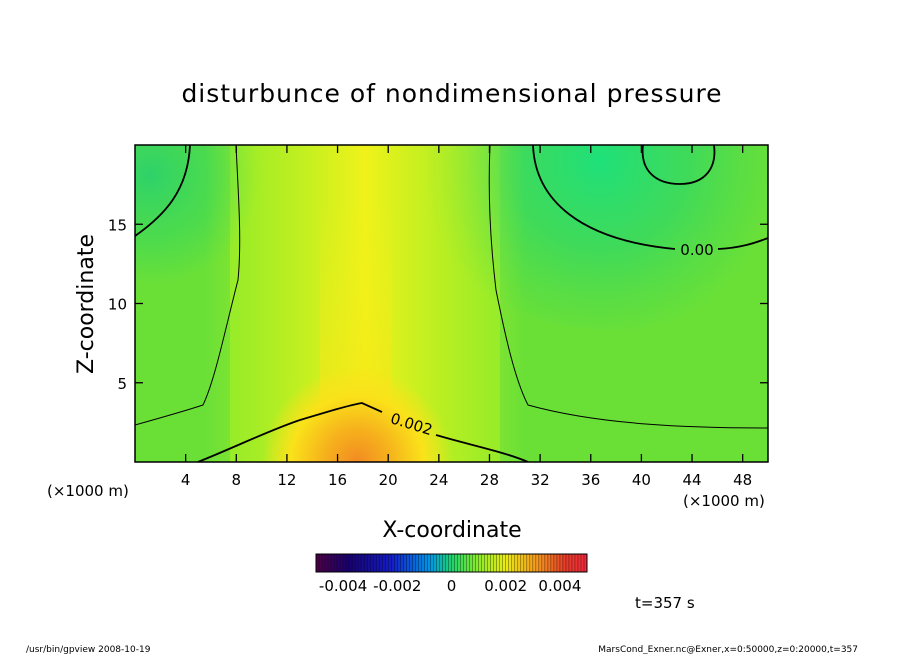 This screenshot has width=904, height=654. I want to click on x-tick-label-16: 16, so click(337, 480).